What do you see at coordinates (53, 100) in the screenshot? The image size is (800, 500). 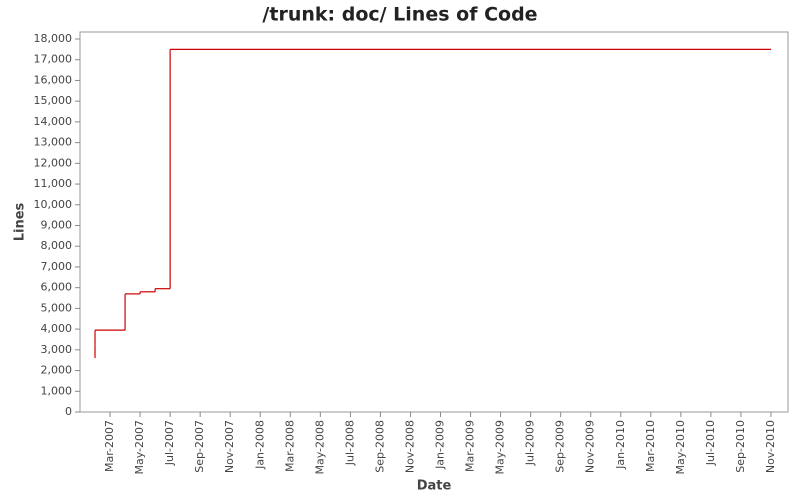 I see `y-tick-label: 15,000` at bounding box center [53, 100].